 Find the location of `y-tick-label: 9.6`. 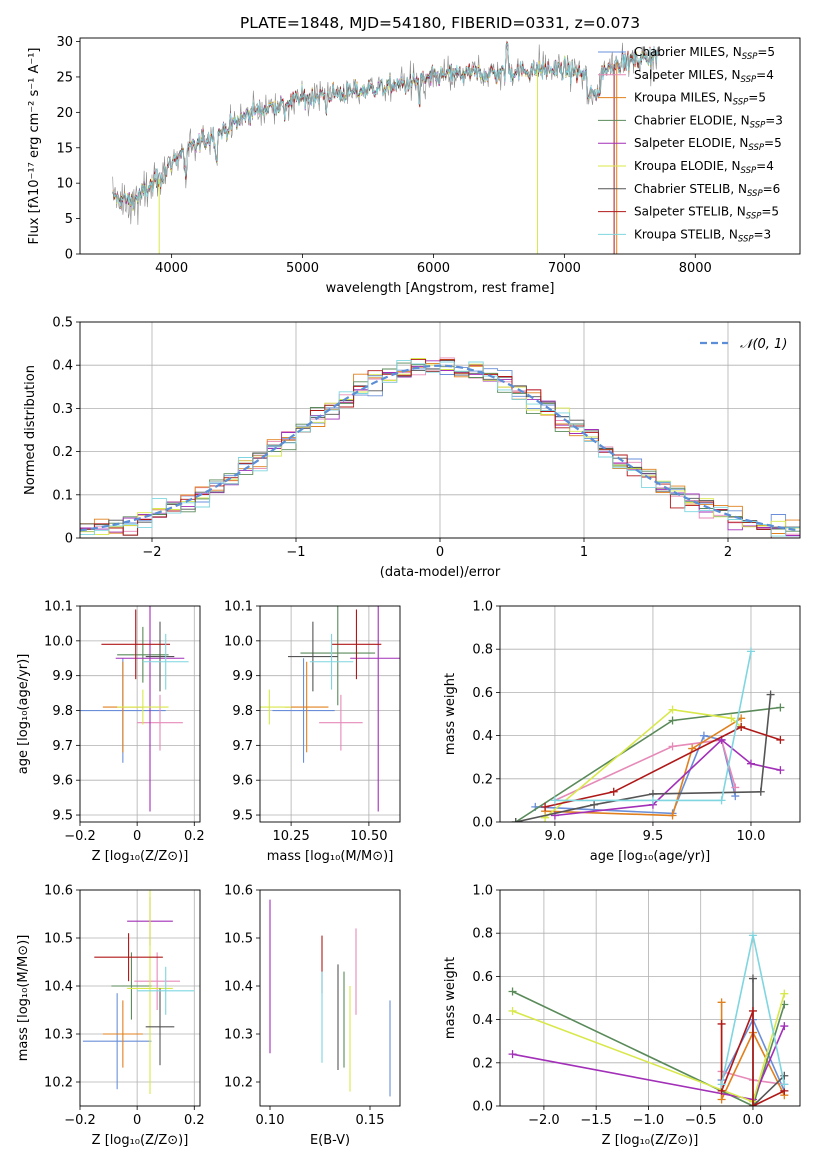

y-tick-label: 9.6 is located at coordinates (242, 781).